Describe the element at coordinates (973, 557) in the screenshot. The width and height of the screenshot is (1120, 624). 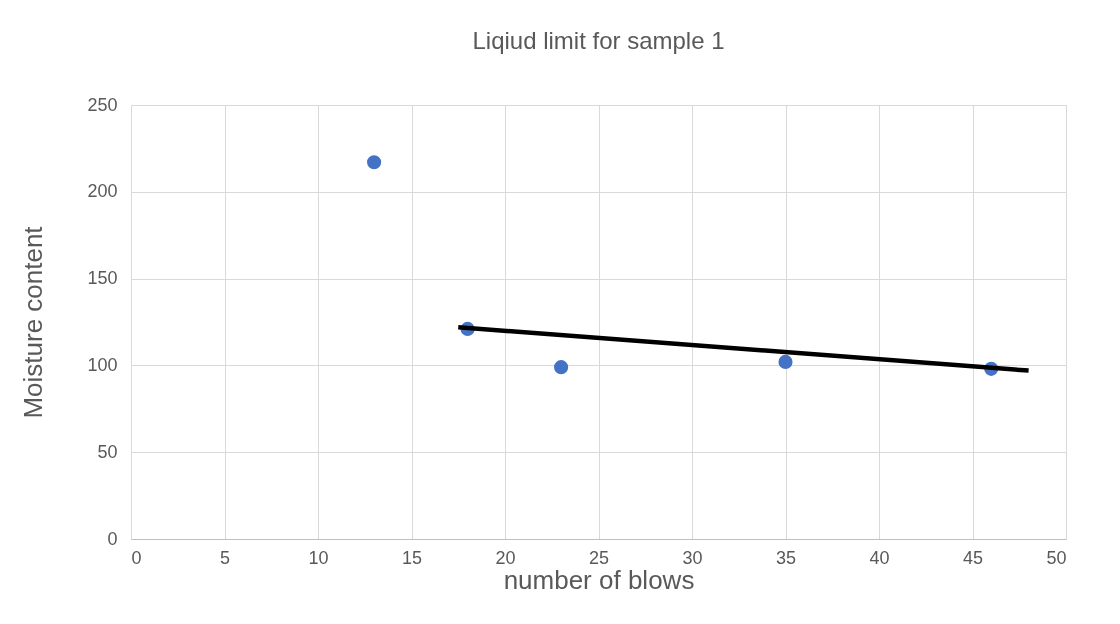
I see `x-tick-label: 45` at that location.